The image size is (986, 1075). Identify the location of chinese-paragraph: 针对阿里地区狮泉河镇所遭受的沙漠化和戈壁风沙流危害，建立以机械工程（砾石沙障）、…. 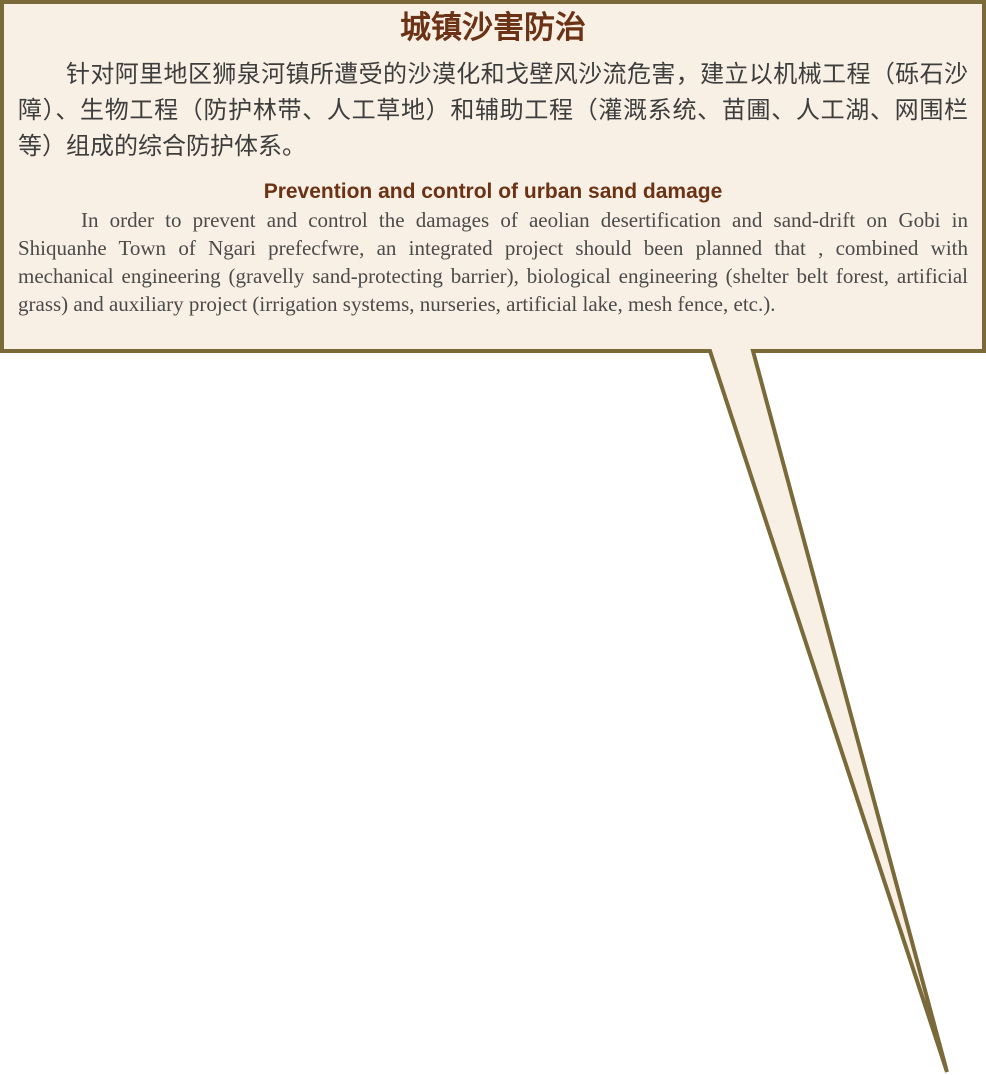
(493, 110).